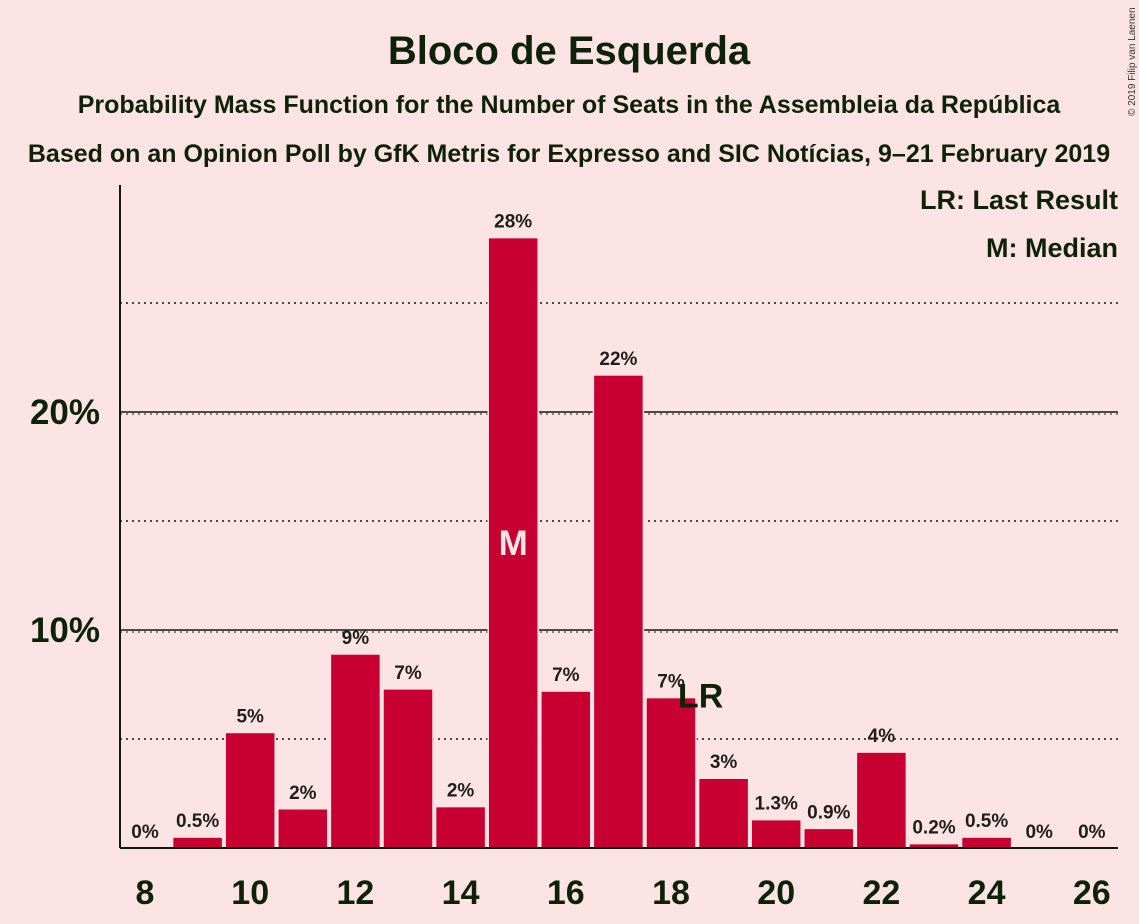  I want to click on bar-label-23: 0.2%, so click(933, 828).